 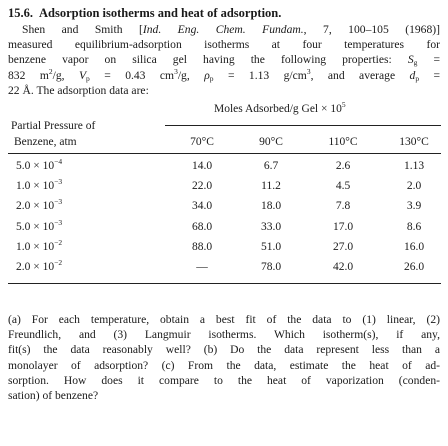 I want to click on table-cell: 17.0, so click(x=343, y=227).